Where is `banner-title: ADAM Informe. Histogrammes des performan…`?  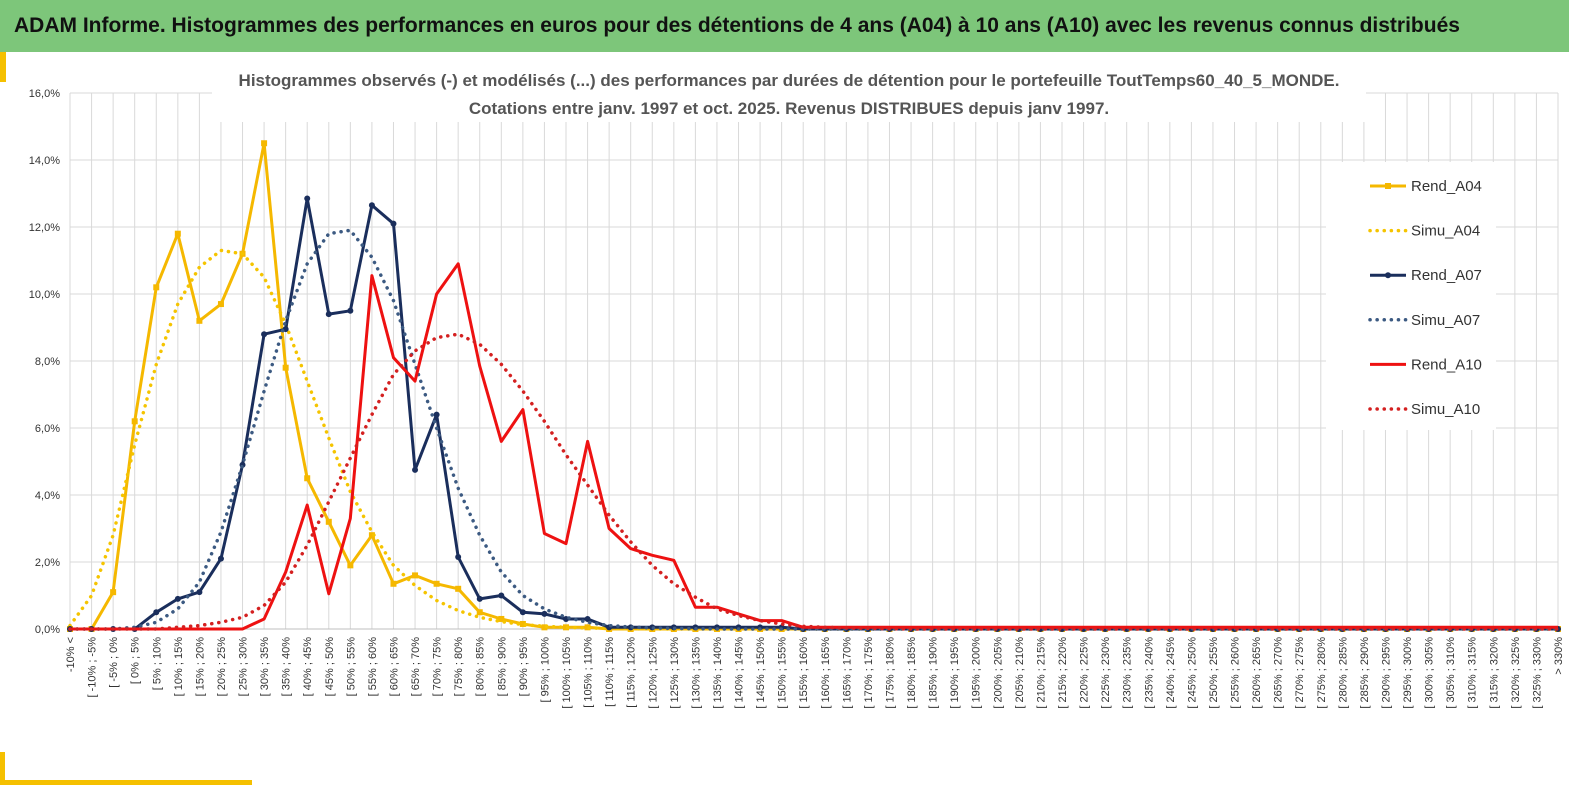 banner-title: ADAM Informe. Histogrammes des performan… is located at coordinates (737, 25).